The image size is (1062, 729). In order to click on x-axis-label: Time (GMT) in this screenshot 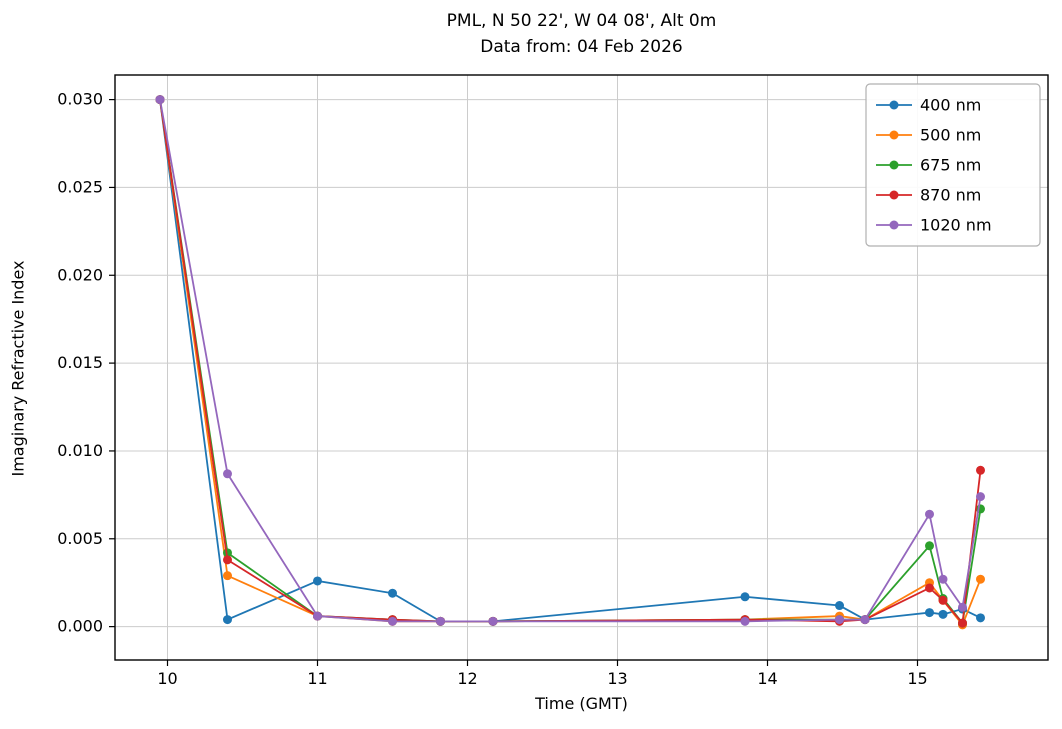, I will do `click(581, 703)`.